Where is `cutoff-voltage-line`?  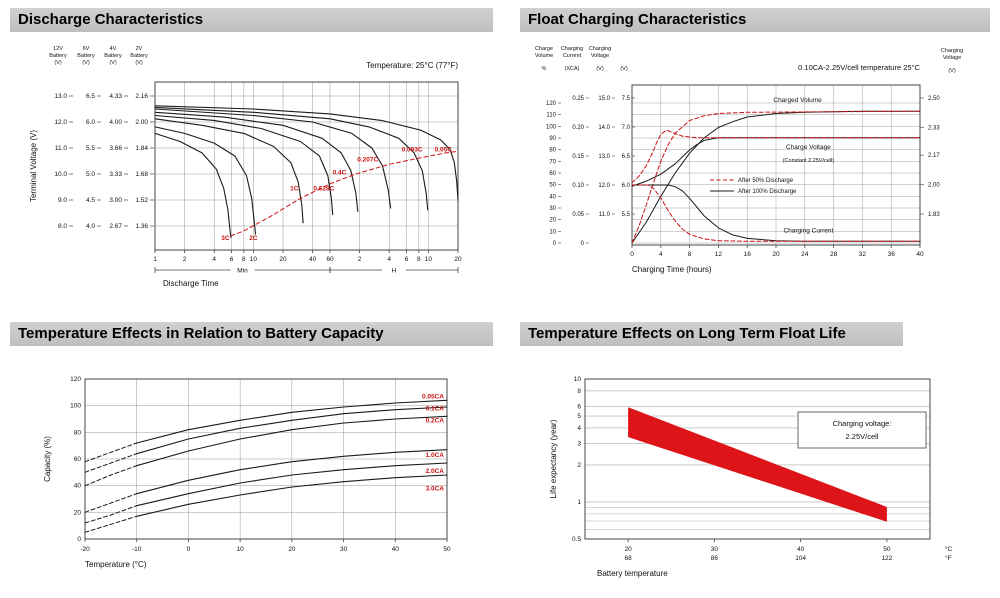
cutoff-voltage-line is located at coordinates (344, 193).